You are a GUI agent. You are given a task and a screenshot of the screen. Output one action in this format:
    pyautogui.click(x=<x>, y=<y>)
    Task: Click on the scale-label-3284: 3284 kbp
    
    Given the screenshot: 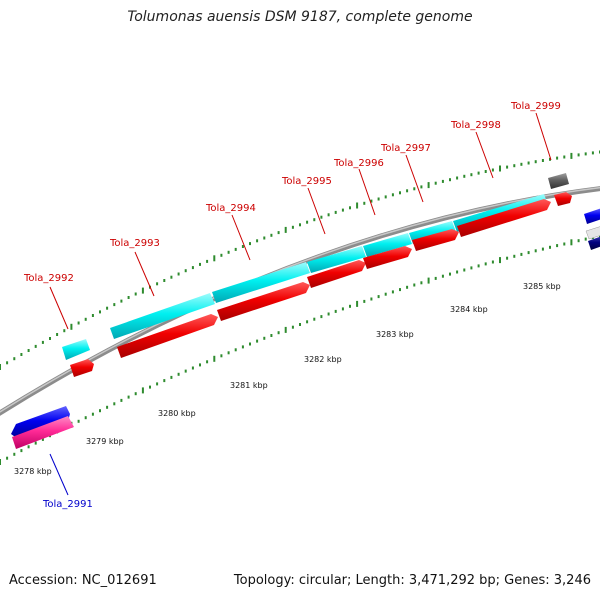 What is the action you would take?
    pyautogui.click(x=469, y=309)
    